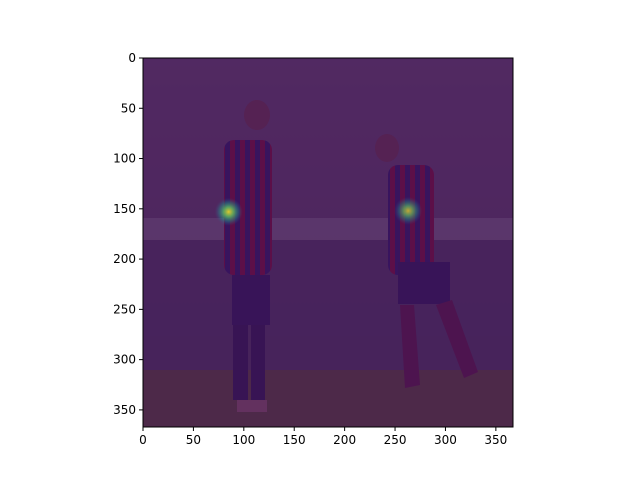  Describe the element at coordinates (344, 440) in the screenshot. I see `x-tick-label: 200` at that location.